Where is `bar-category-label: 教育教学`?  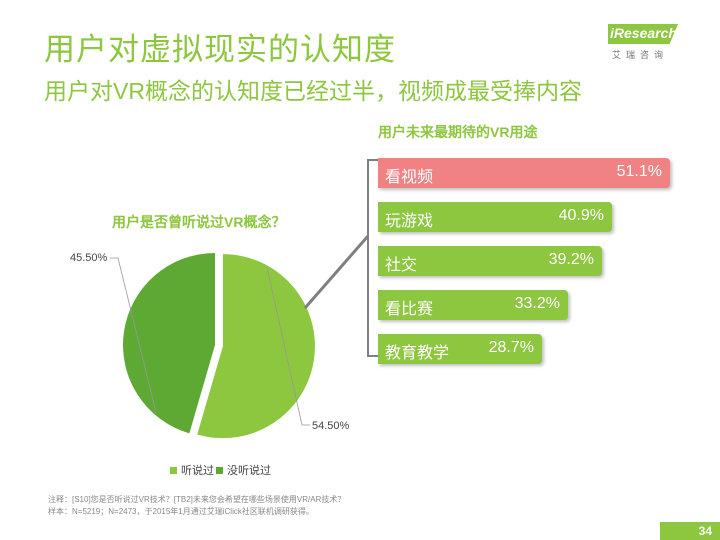
bar-category-label: 教育教学 is located at coordinates (417, 353).